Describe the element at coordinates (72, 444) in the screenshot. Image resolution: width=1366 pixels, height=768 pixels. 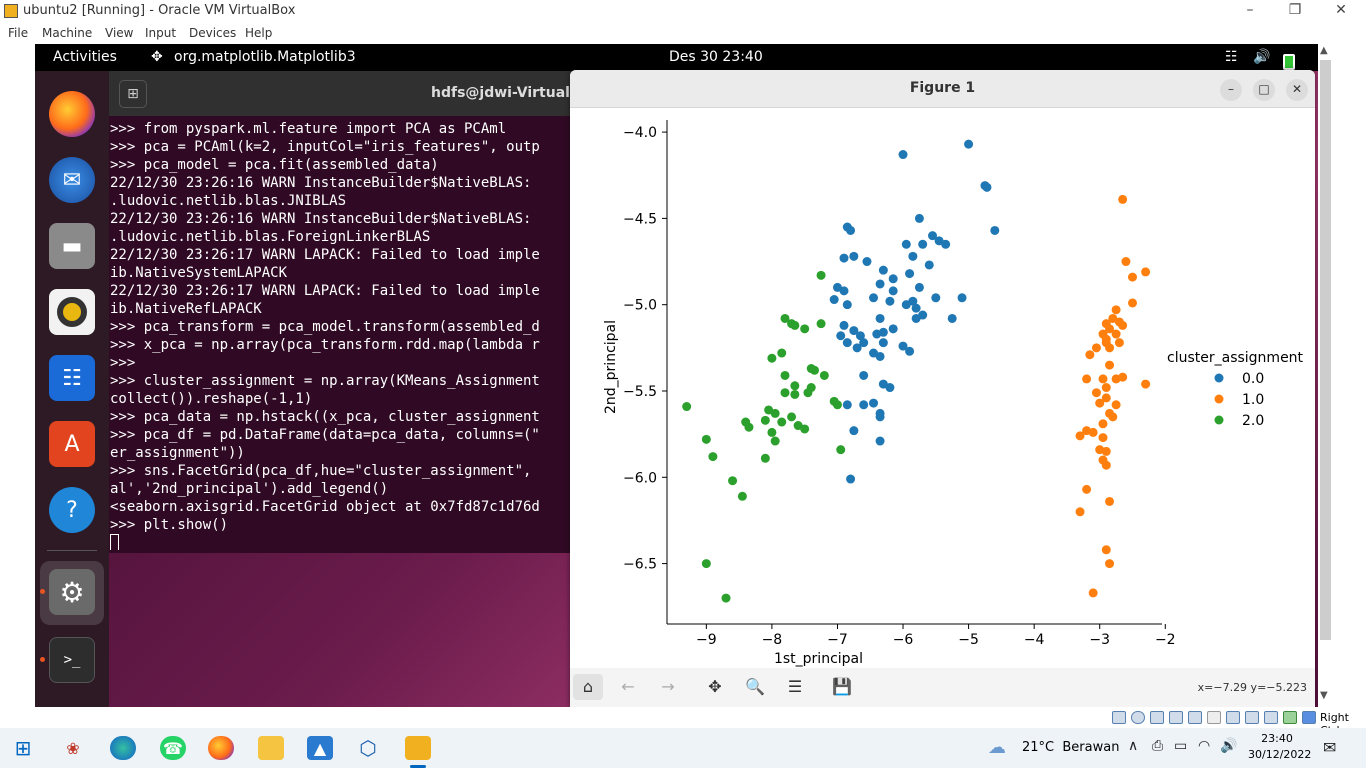
I see `software-icon: A` at that location.